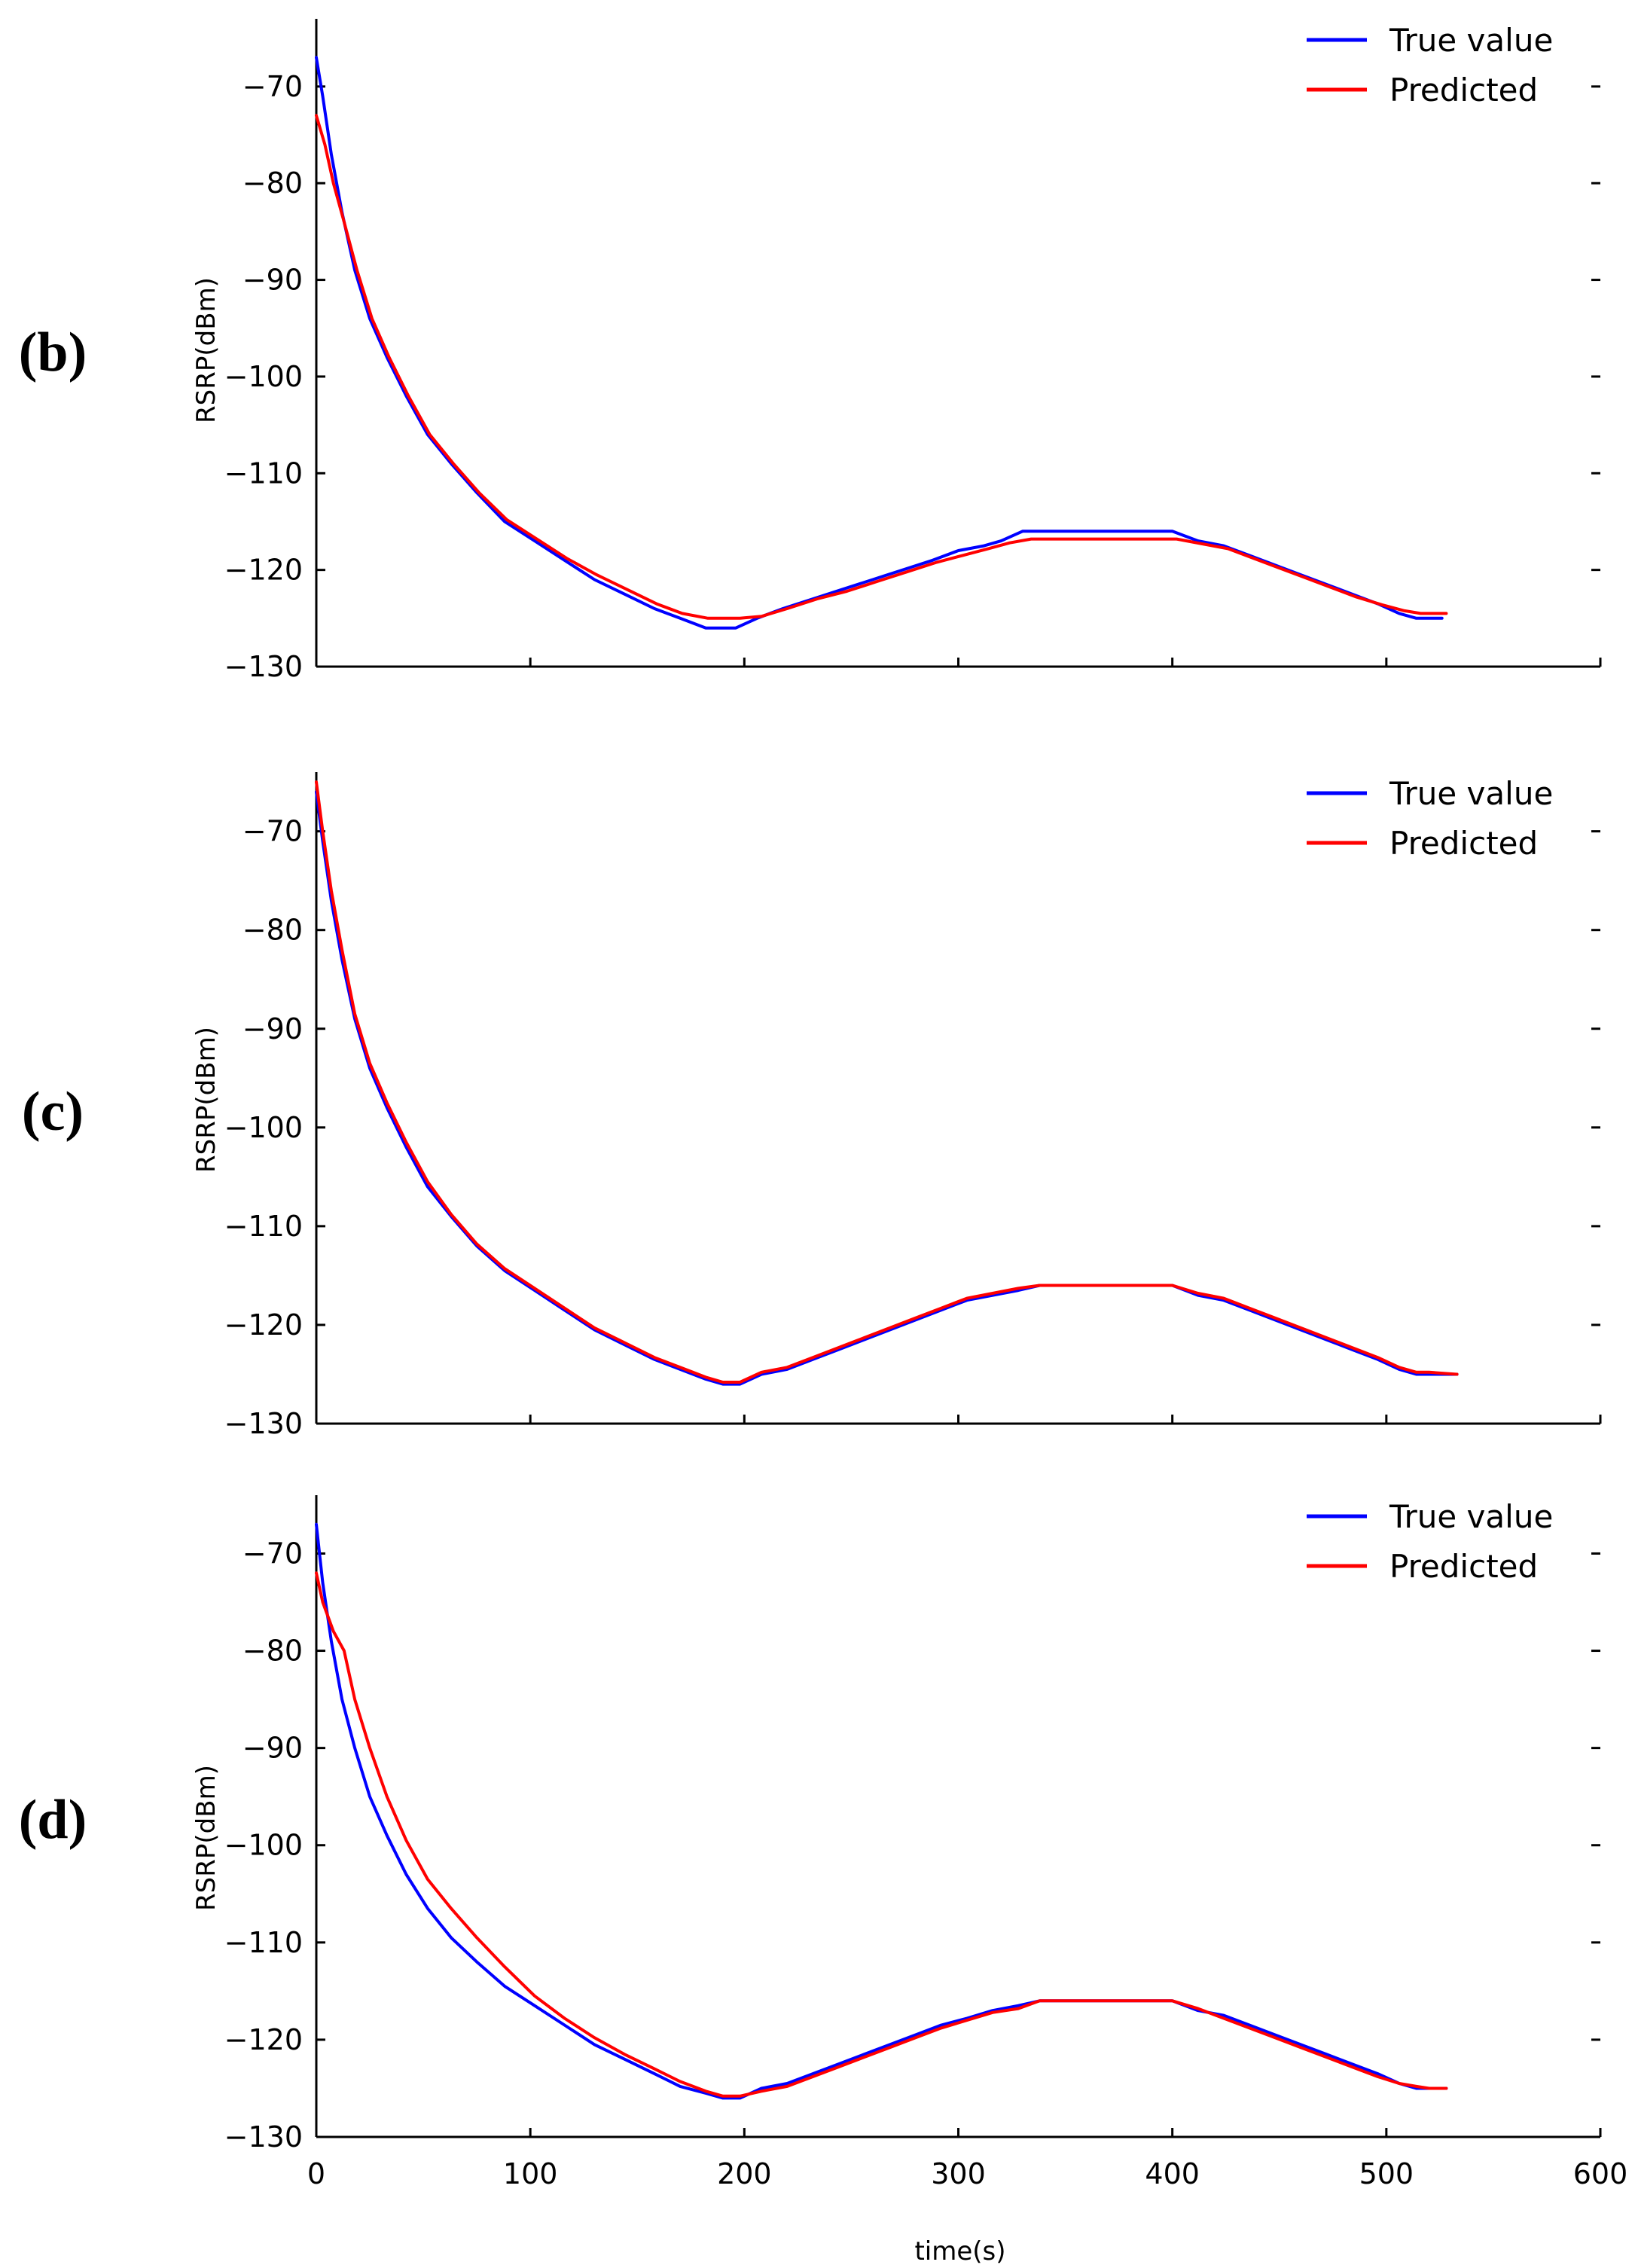 Image resolution: width=1635 pixels, height=2268 pixels. What do you see at coordinates (206, 1100) in the screenshot?
I see `y-axis-label-c: RSRP(dBm)` at bounding box center [206, 1100].